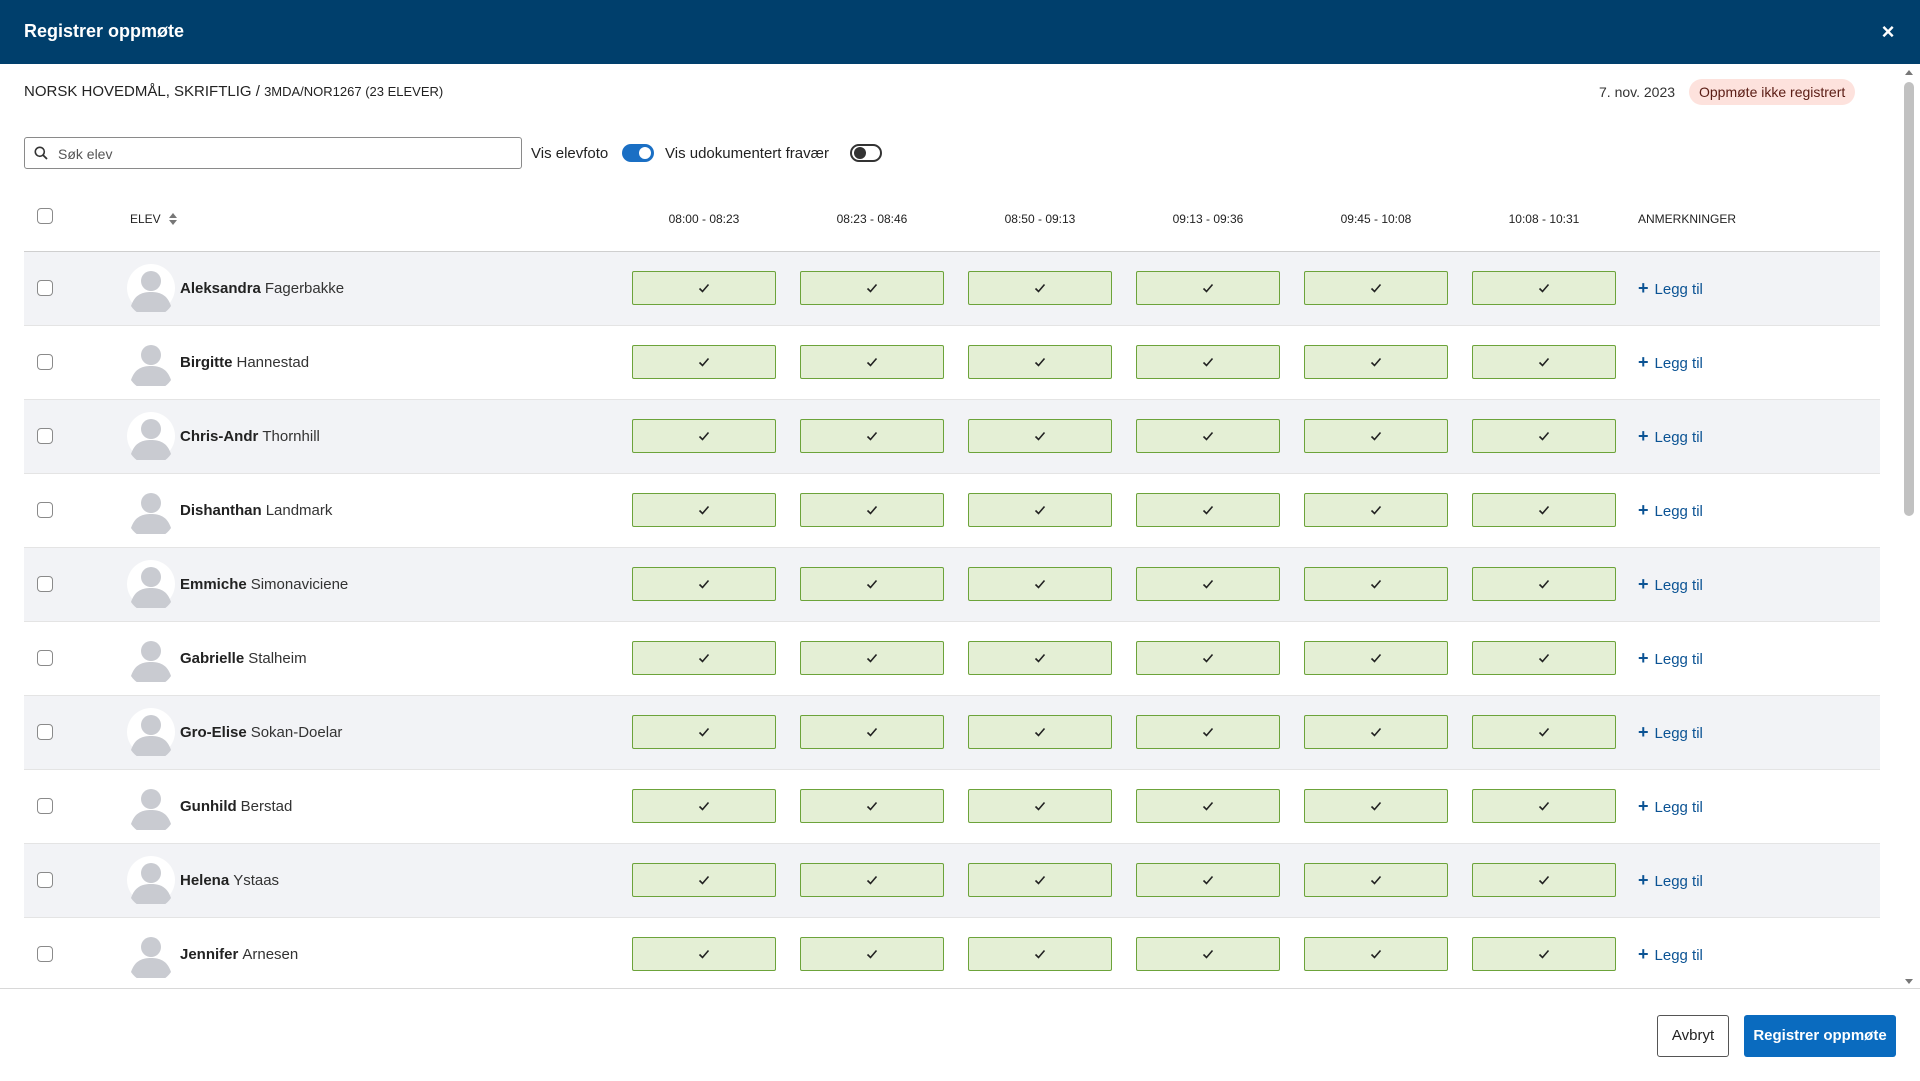 This screenshot has height=1081, width=1920. Describe the element at coordinates (145, 219) in the screenshot. I see `column-header-student: Elev` at that location.